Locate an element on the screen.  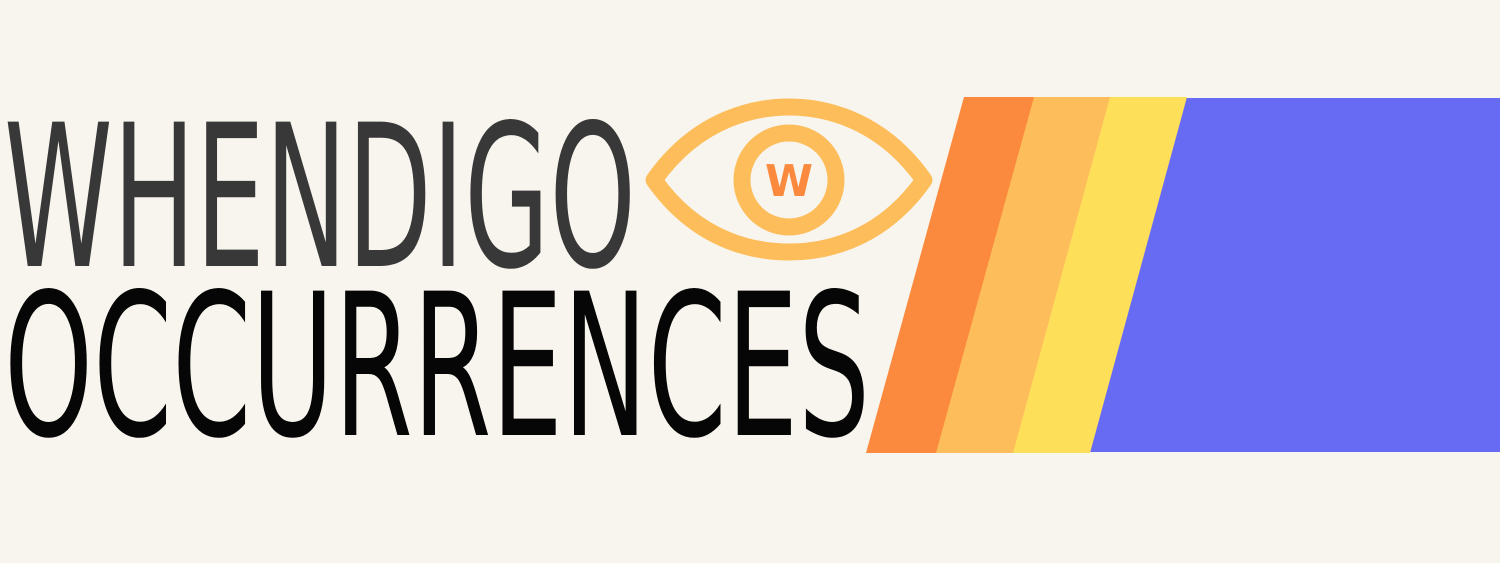
stripe-light-orange is located at coordinates (1022, 275).